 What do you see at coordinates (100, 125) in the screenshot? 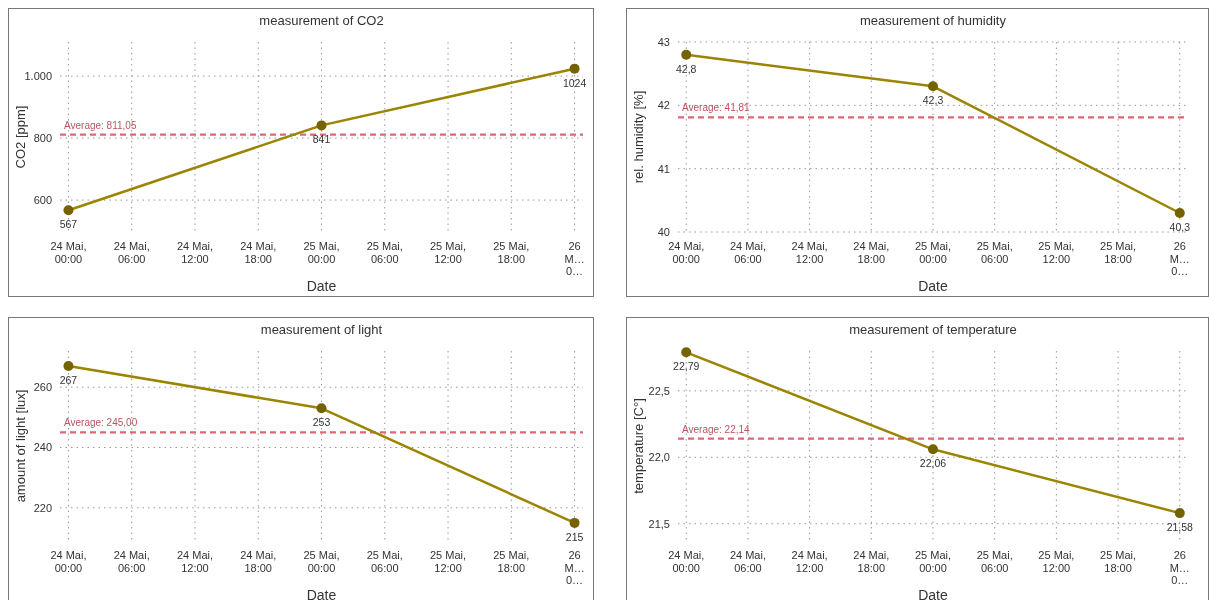
I see `ref-line-label: Average: 811,05` at bounding box center [100, 125].